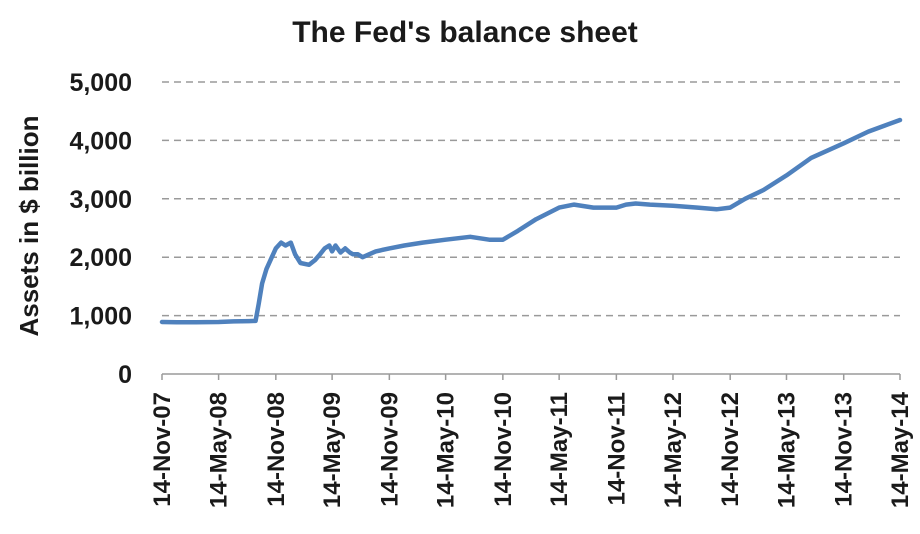 The height and width of the screenshot is (534, 920). I want to click on y-tick-label: 1,000, so click(100, 317).